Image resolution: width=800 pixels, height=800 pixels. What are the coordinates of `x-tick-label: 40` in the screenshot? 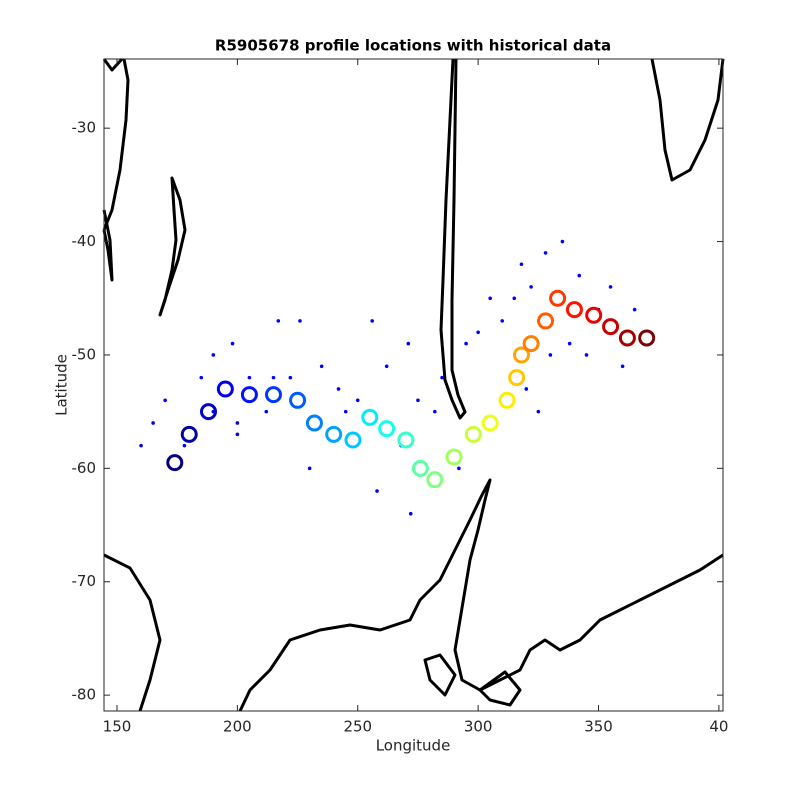 It's located at (718, 727).